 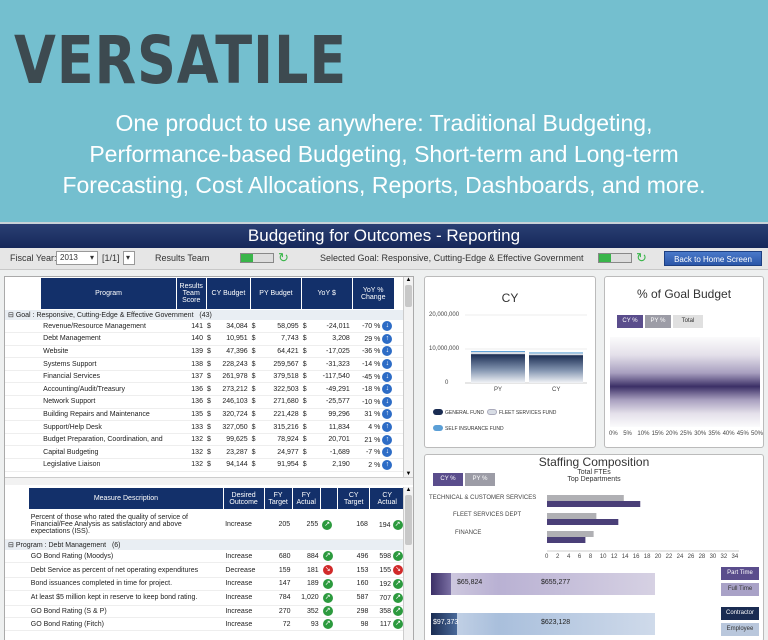 What do you see at coordinates (227, 427) in the screenshot?
I see `cy-budget: $327,050` at bounding box center [227, 427].